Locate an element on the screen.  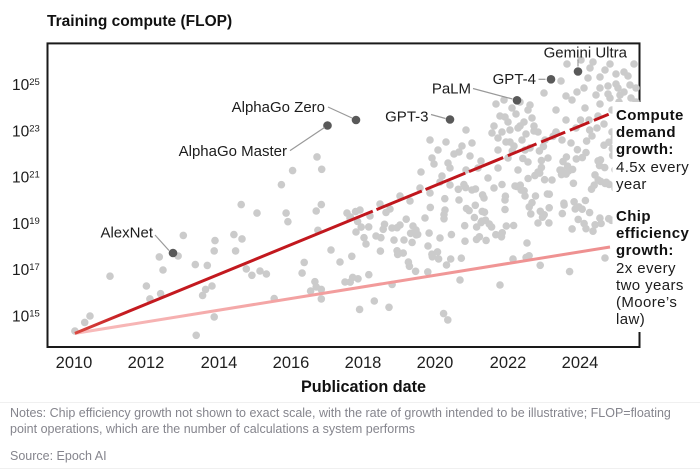
svg-text: Gemini Ultra is located at coordinates (586, 52).